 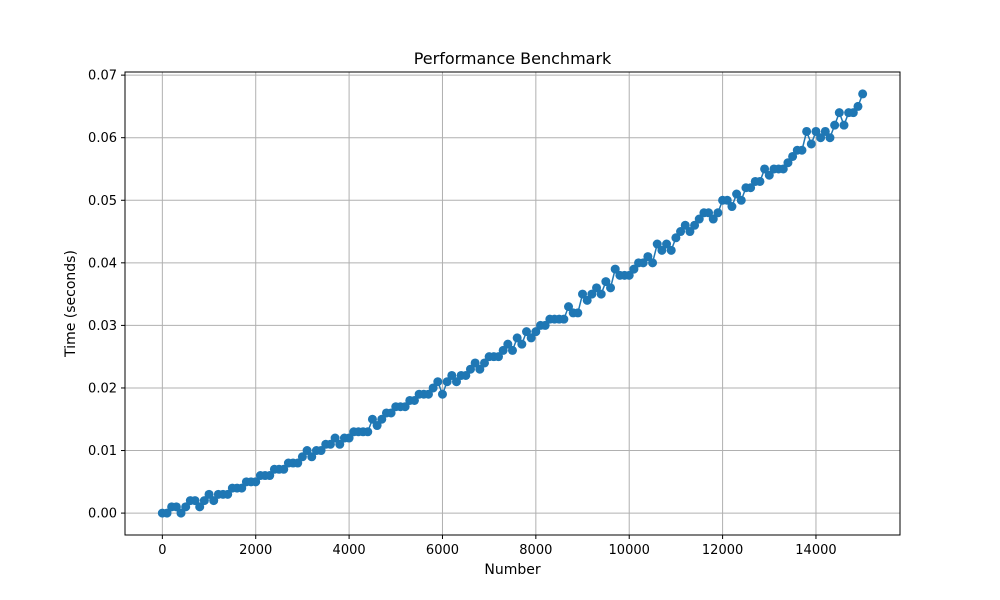 What do you see at coordinates (512, 570) in the screenshot?
I see `x-axis-label: Number` at bounding box center [512, 570].